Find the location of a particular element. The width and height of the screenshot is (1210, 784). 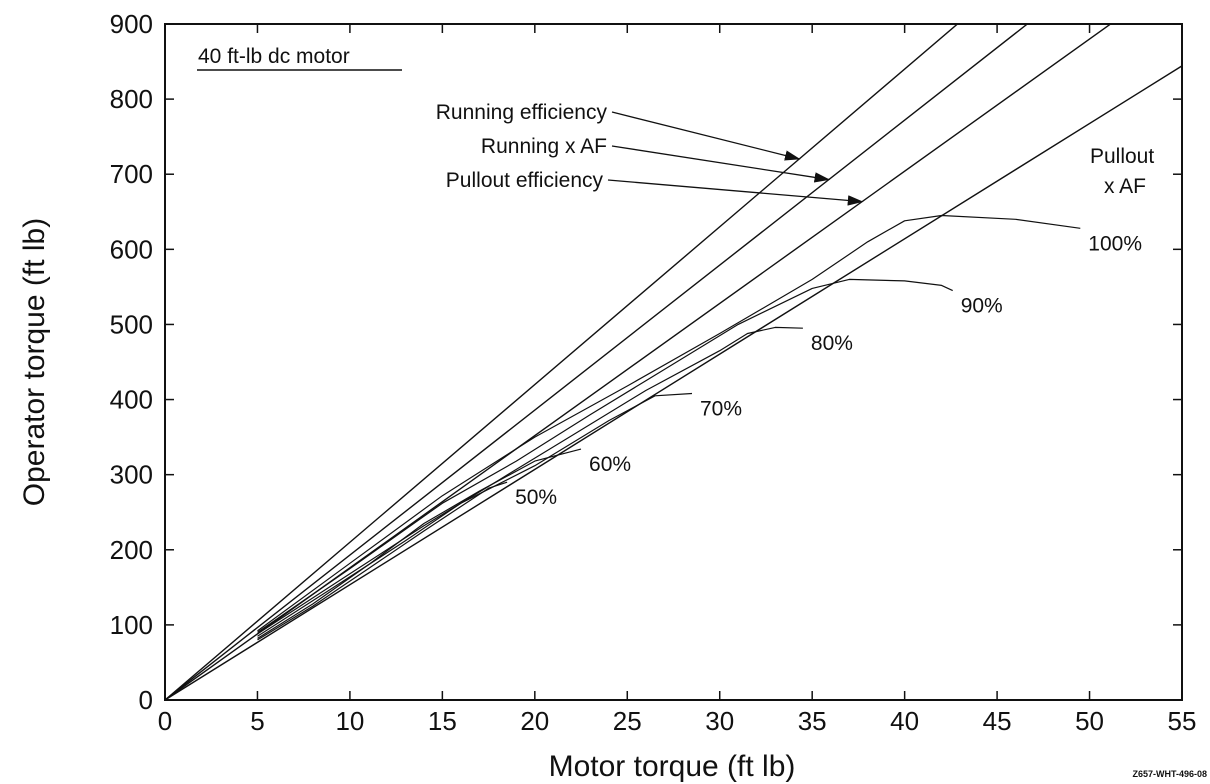

x-tick-label: 20 is located at coordinates (534, 721).